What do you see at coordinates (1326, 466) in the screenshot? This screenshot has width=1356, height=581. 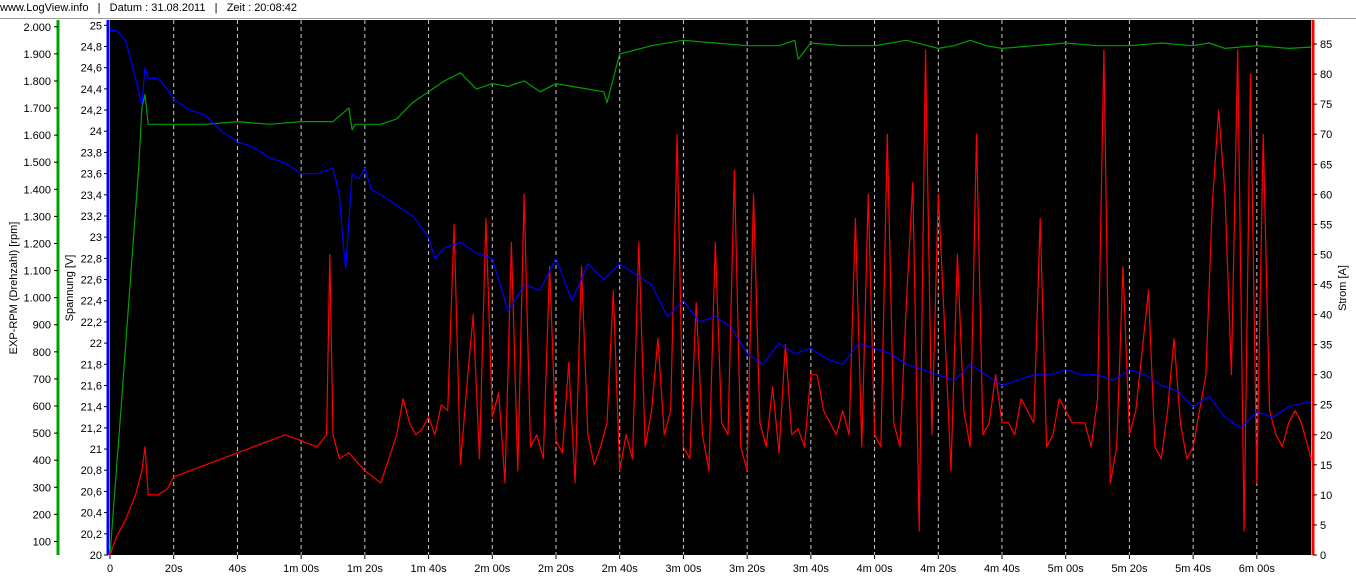 I see `current-tick-label: 15` at bounding box center [1326, 466].